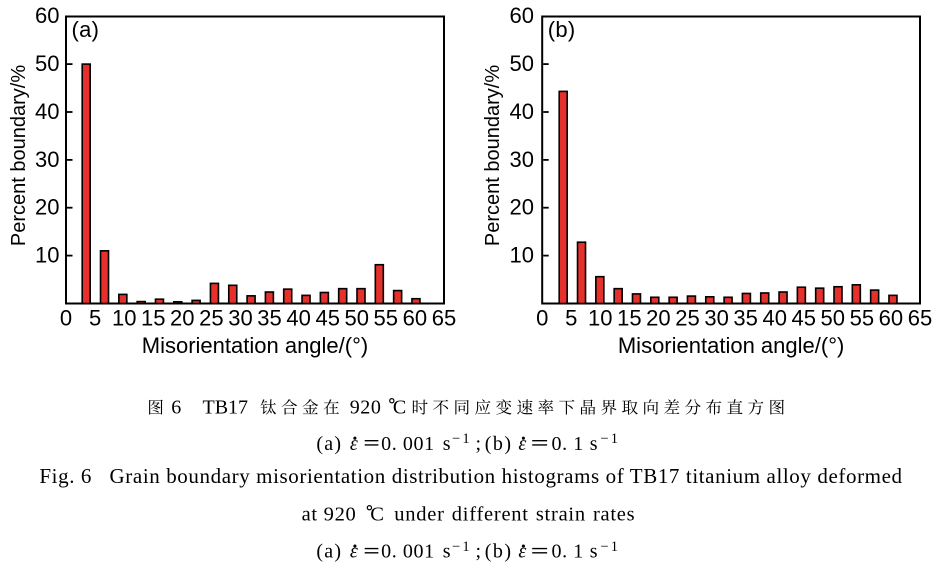 The image size is (936, 571). I want to click on svg-text: under different strain rates, so click(514, 515).